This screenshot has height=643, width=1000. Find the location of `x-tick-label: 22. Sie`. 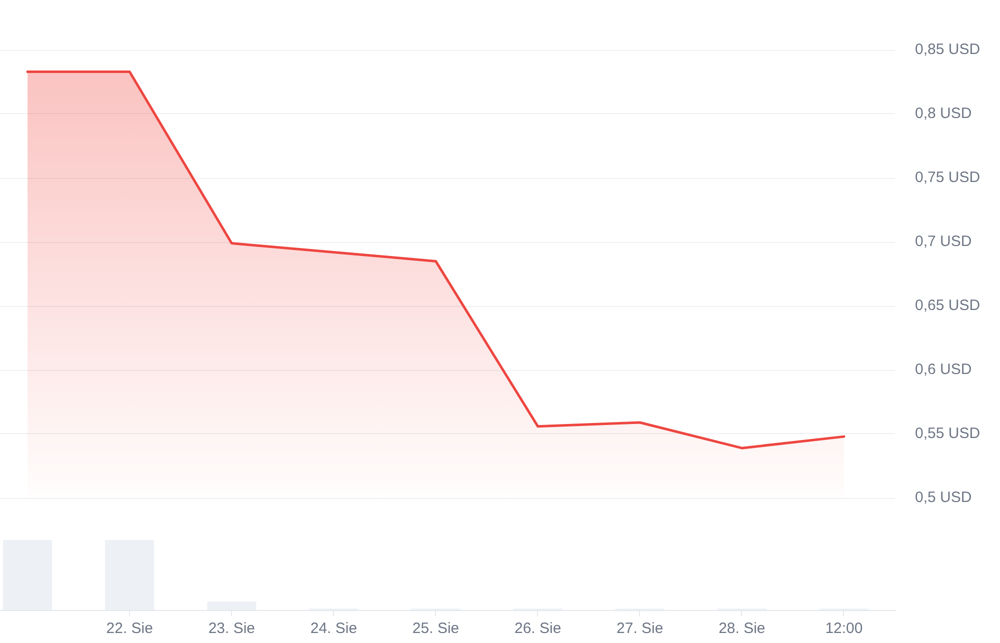

x-tick-label: 22. Sie is located at coordinates (129, 629).